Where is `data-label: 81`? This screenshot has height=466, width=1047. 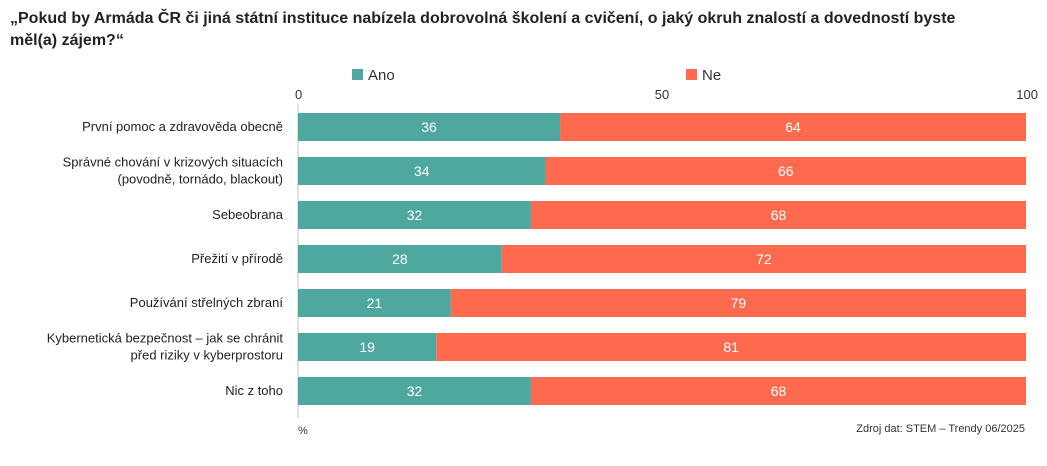 data-label: 81 is located at coordinates (731, 347).